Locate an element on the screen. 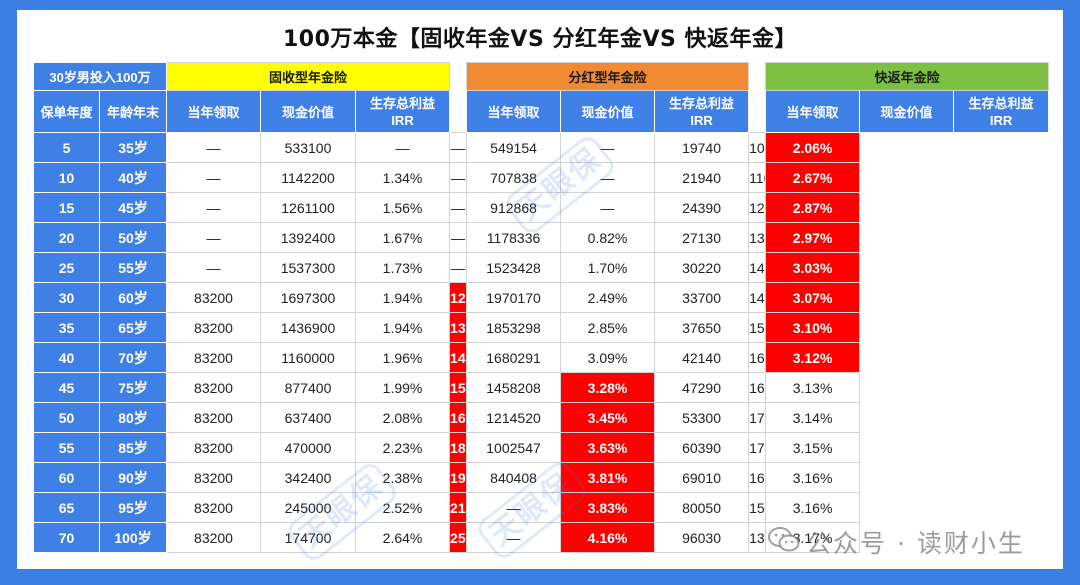 The width and height of the screenshot is (1080, 585). age-cell: 50岁 is located at coordinates (133, 237).